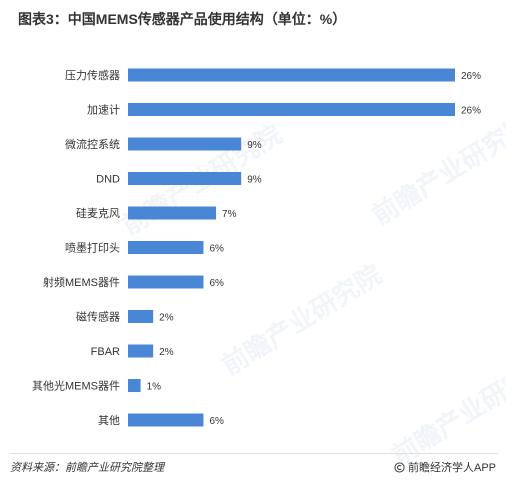 Image resolution: width=506 pixels, height=488 pixels. What do you see at coordinates (105, 352) in the screenshot?
I see `category-label: FBAR` at bounding box center [105, 352].